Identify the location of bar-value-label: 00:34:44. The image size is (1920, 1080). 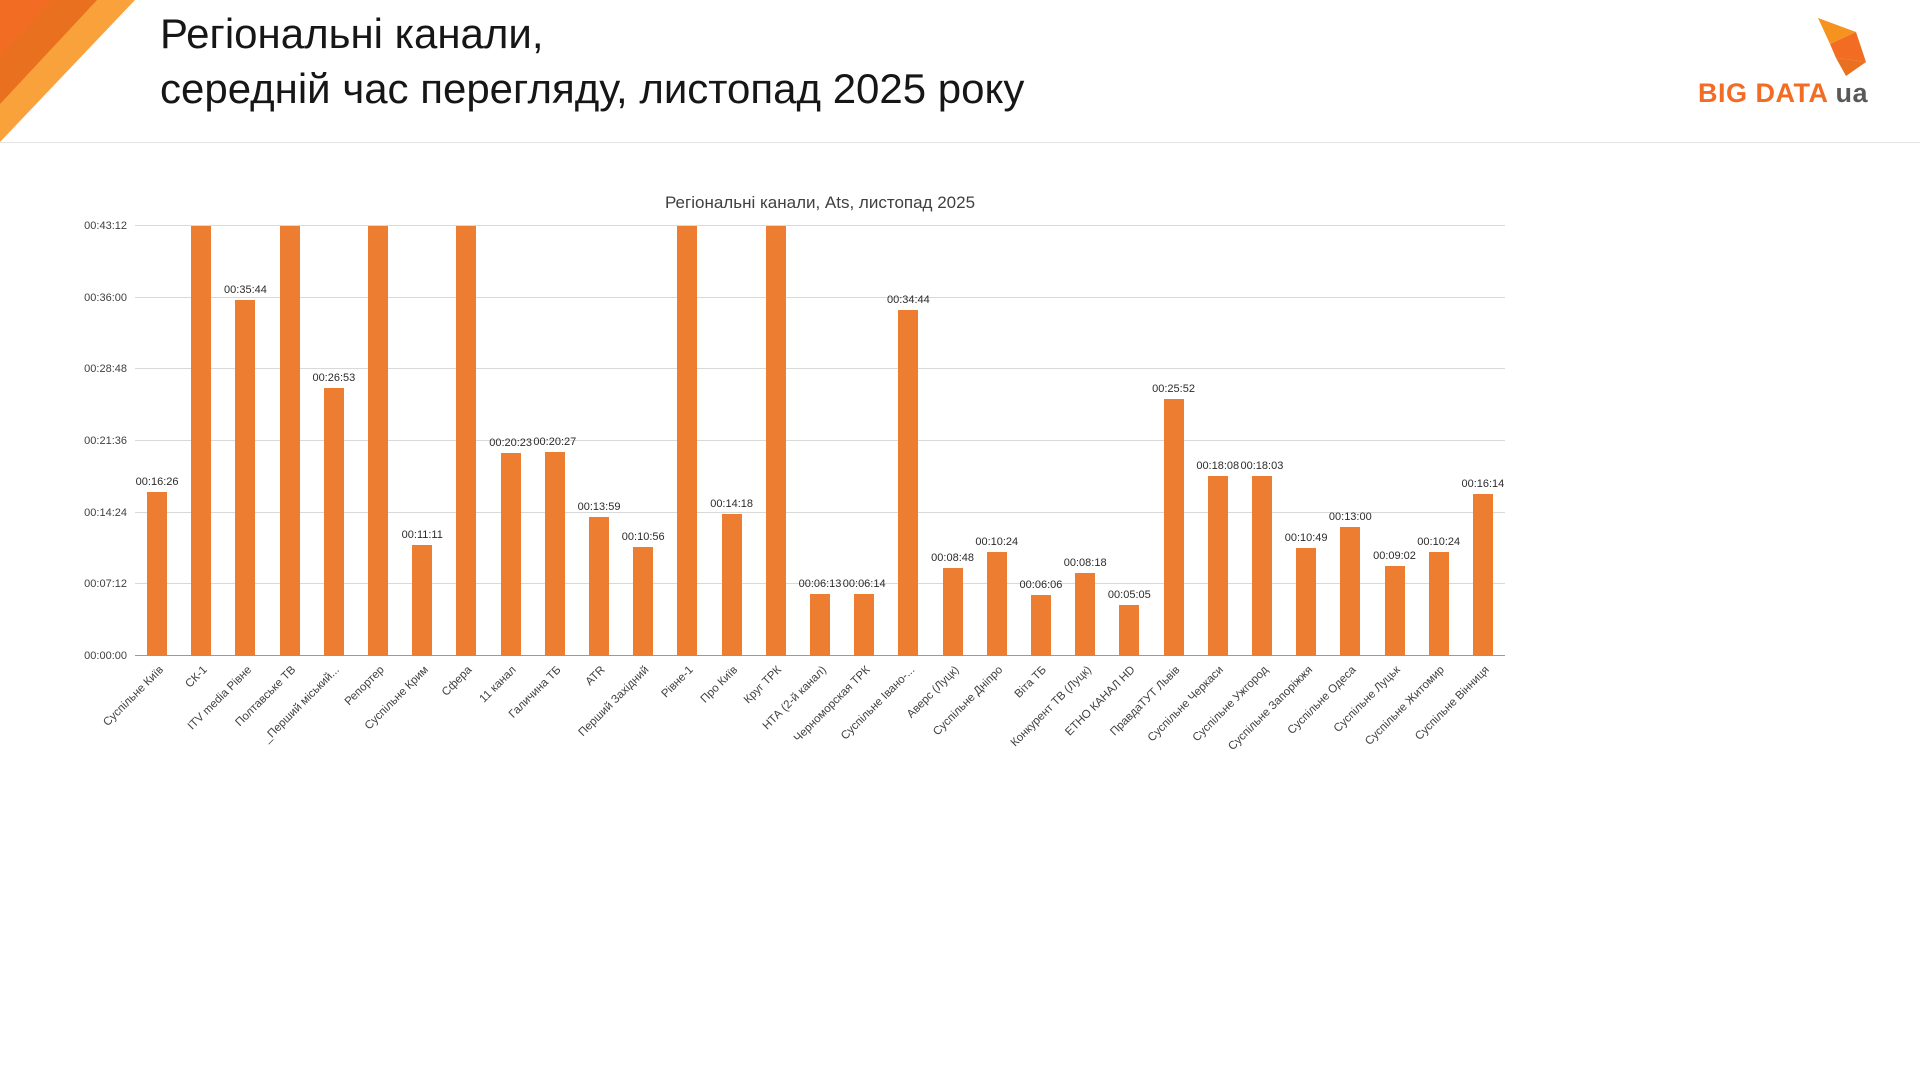
(908, 300).